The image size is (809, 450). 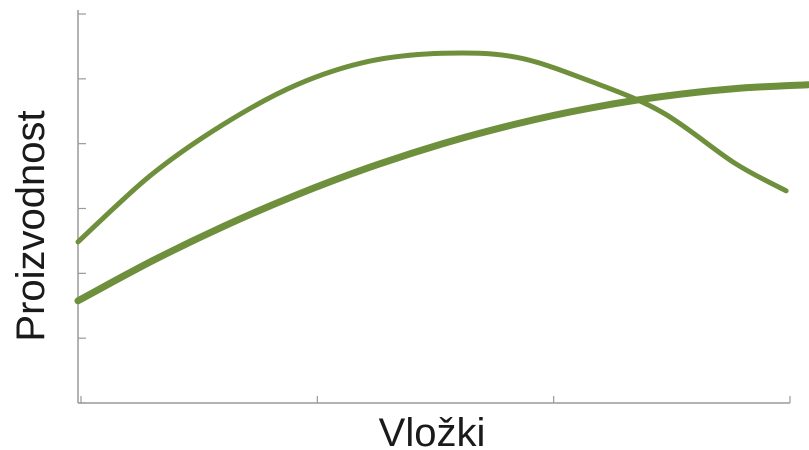 What do you see at coordinates (432, 430) in the screenshot?
I see `x-axis-label: Vložki` at bounding box center [432, 430].